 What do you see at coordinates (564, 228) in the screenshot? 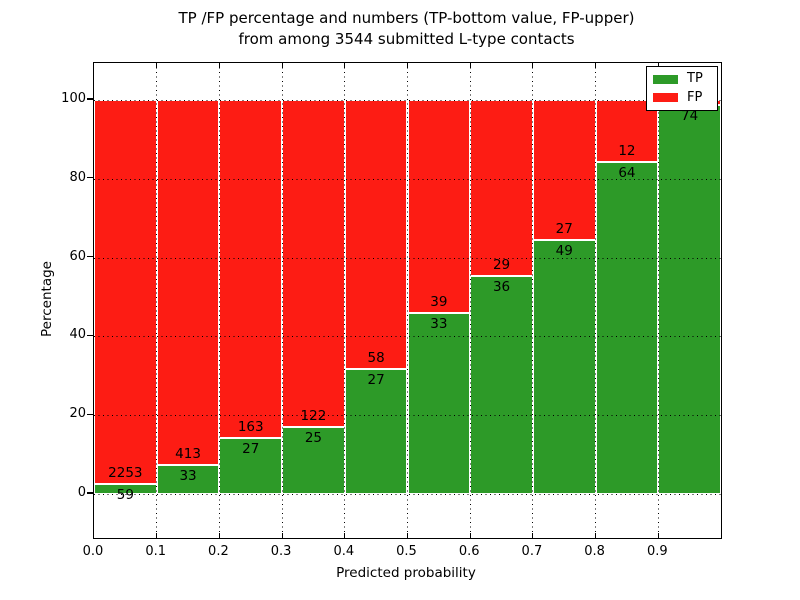
I see `fp-count-label: 27` at bounding box center [564, 228].